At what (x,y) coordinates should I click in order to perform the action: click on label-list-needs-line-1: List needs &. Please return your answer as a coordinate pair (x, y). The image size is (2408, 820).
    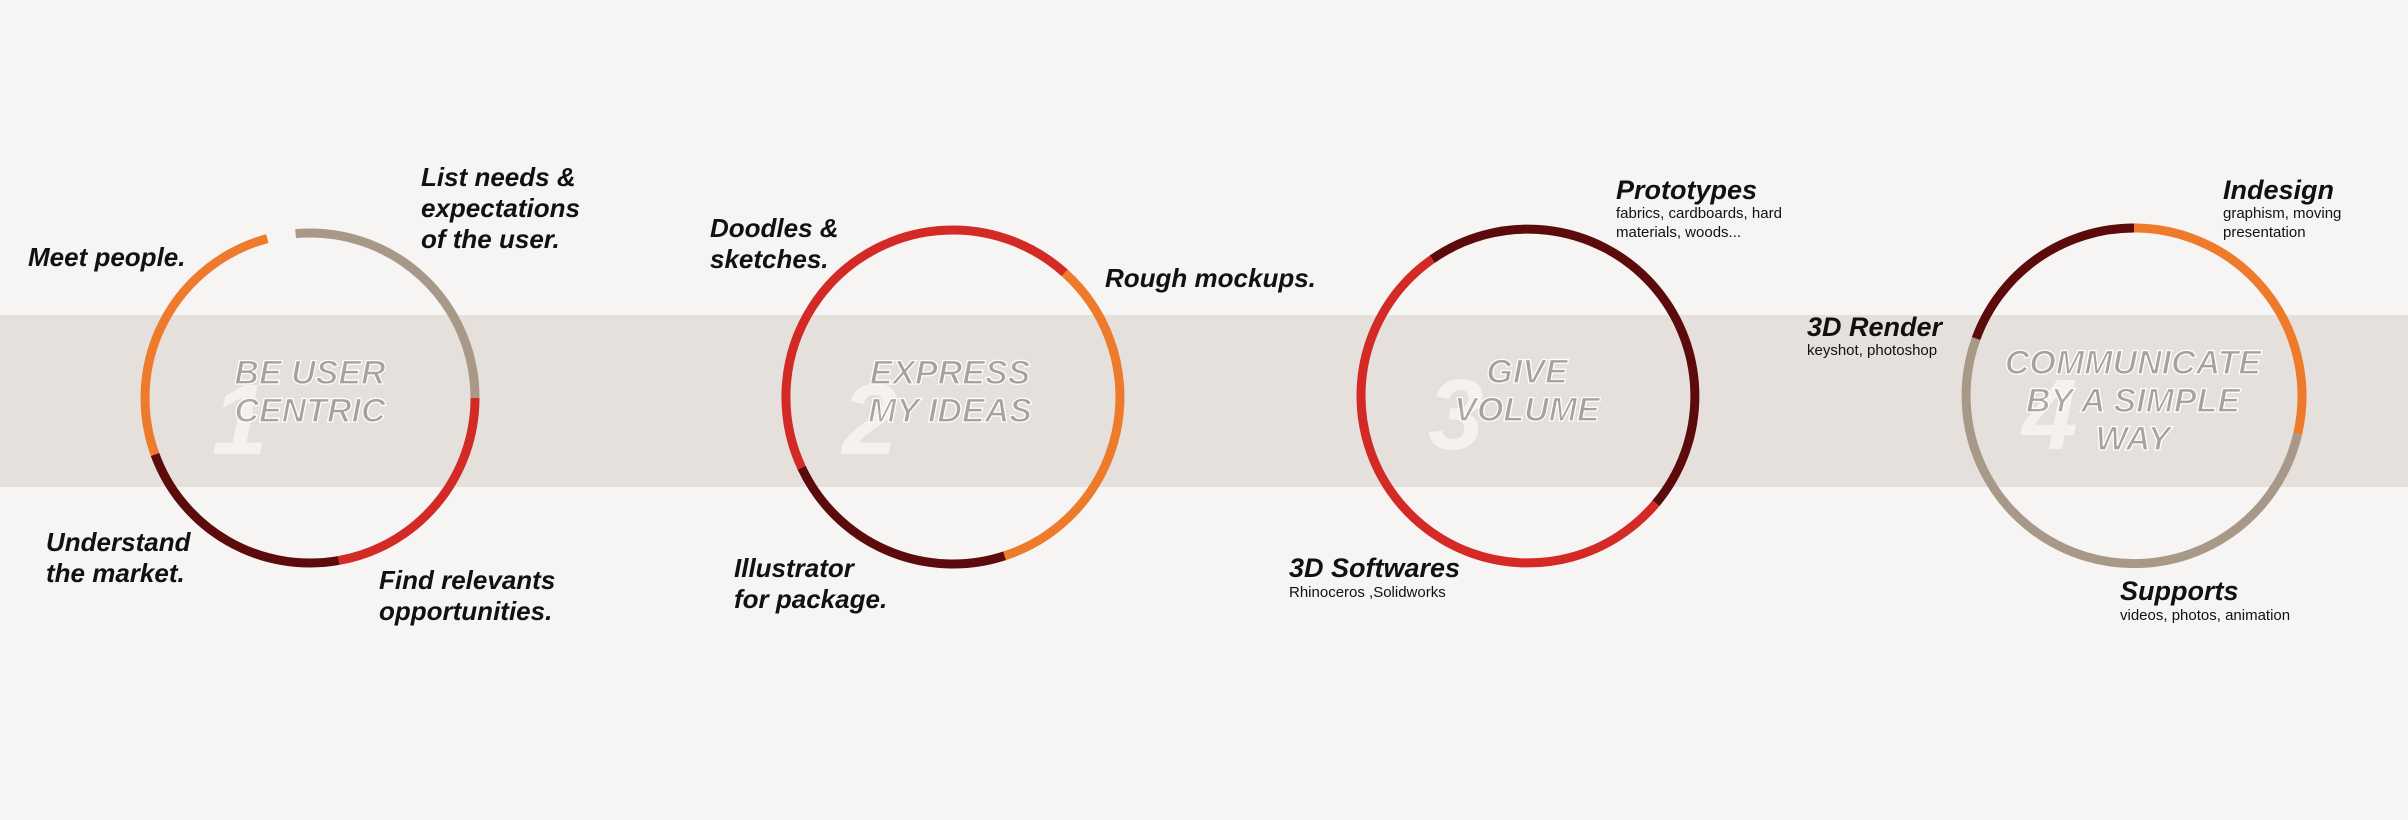
    Looking at the image, I should click on (498, 177).